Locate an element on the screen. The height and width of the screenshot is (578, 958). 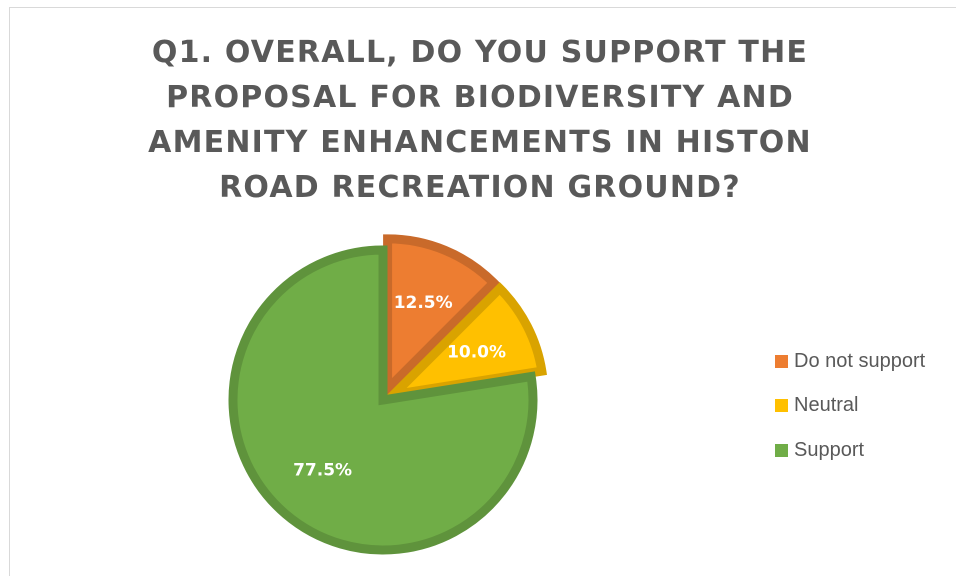
legend-item-support: Support is located at coordinates (850, 450).